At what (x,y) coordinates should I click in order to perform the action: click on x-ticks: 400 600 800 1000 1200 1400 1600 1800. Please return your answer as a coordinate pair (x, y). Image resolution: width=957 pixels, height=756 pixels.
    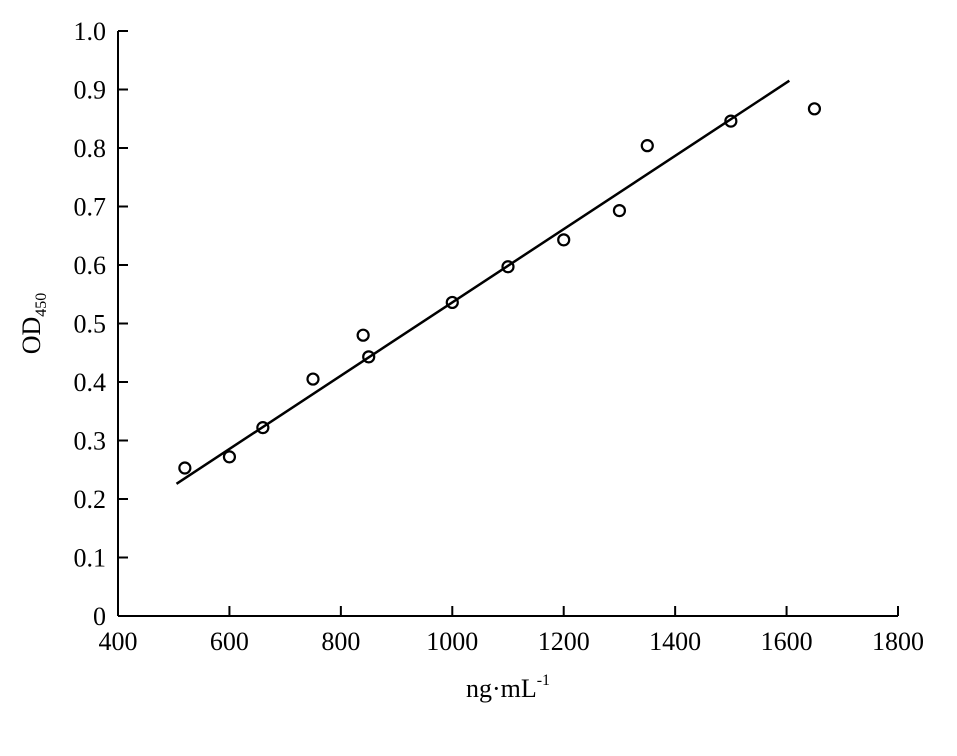
    Looking at the image, I should click on (511, 631).